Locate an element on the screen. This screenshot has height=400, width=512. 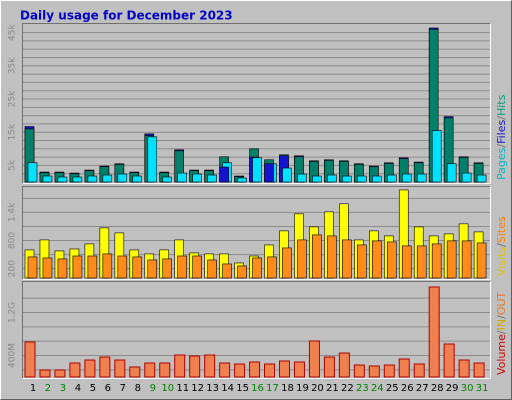
y-tick-label: 25k is located at coordinates (13, 98).